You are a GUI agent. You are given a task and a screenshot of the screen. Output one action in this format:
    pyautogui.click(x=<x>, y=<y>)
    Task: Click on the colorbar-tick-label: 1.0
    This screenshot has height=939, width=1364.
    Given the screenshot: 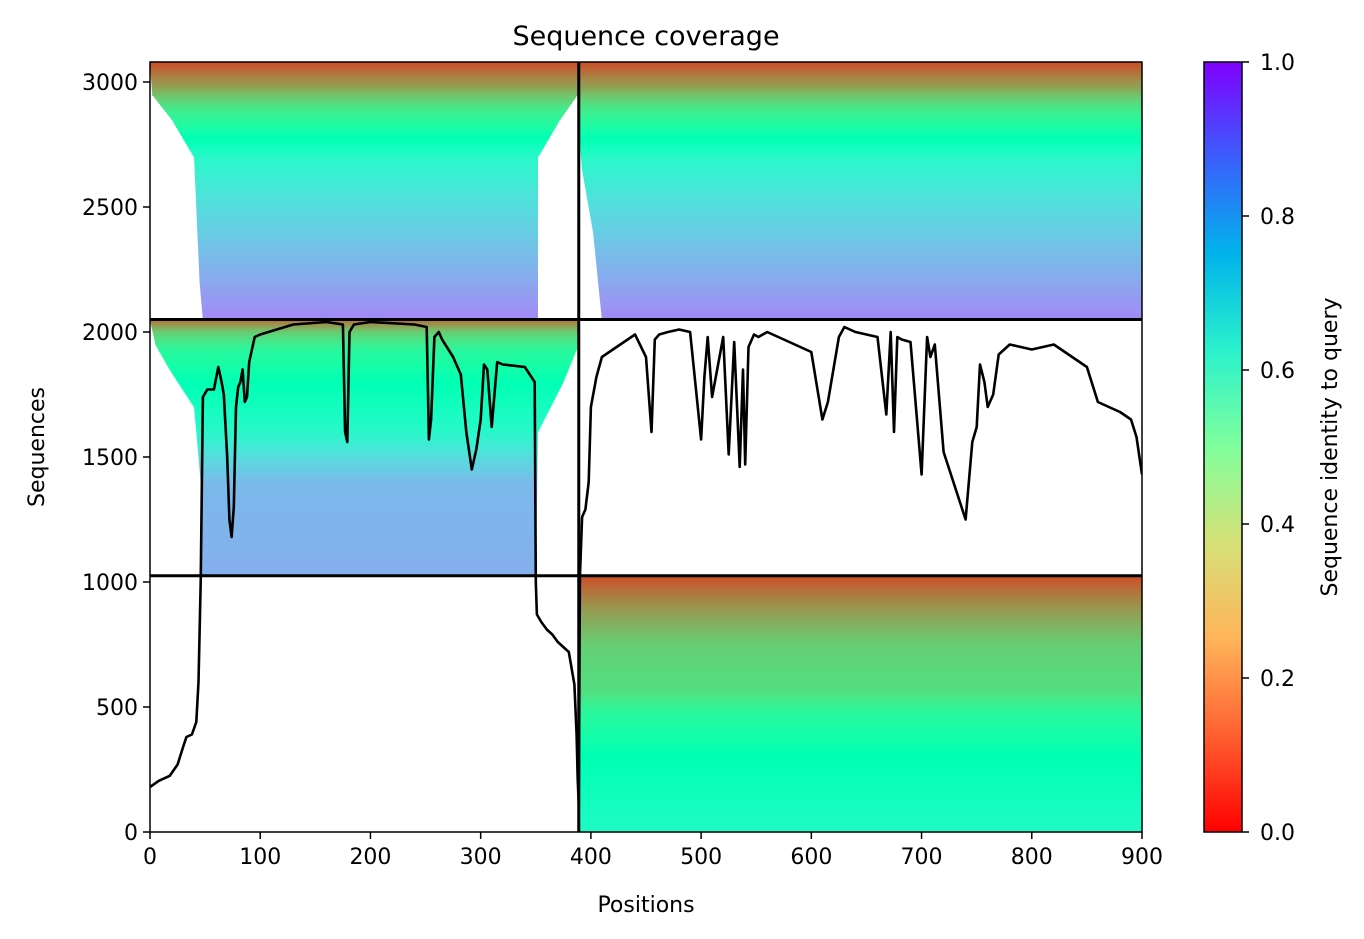 What is the action you would take?
    pyautogui.click(x=1277, y=63)
    